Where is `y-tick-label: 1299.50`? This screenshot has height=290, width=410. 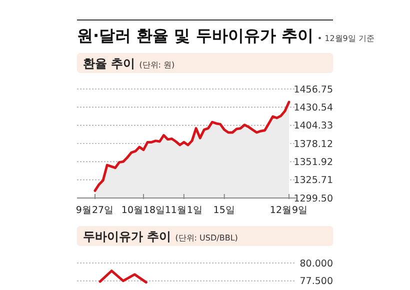 y-tick-label: 1299.50 is located at coordinates (313, 198).